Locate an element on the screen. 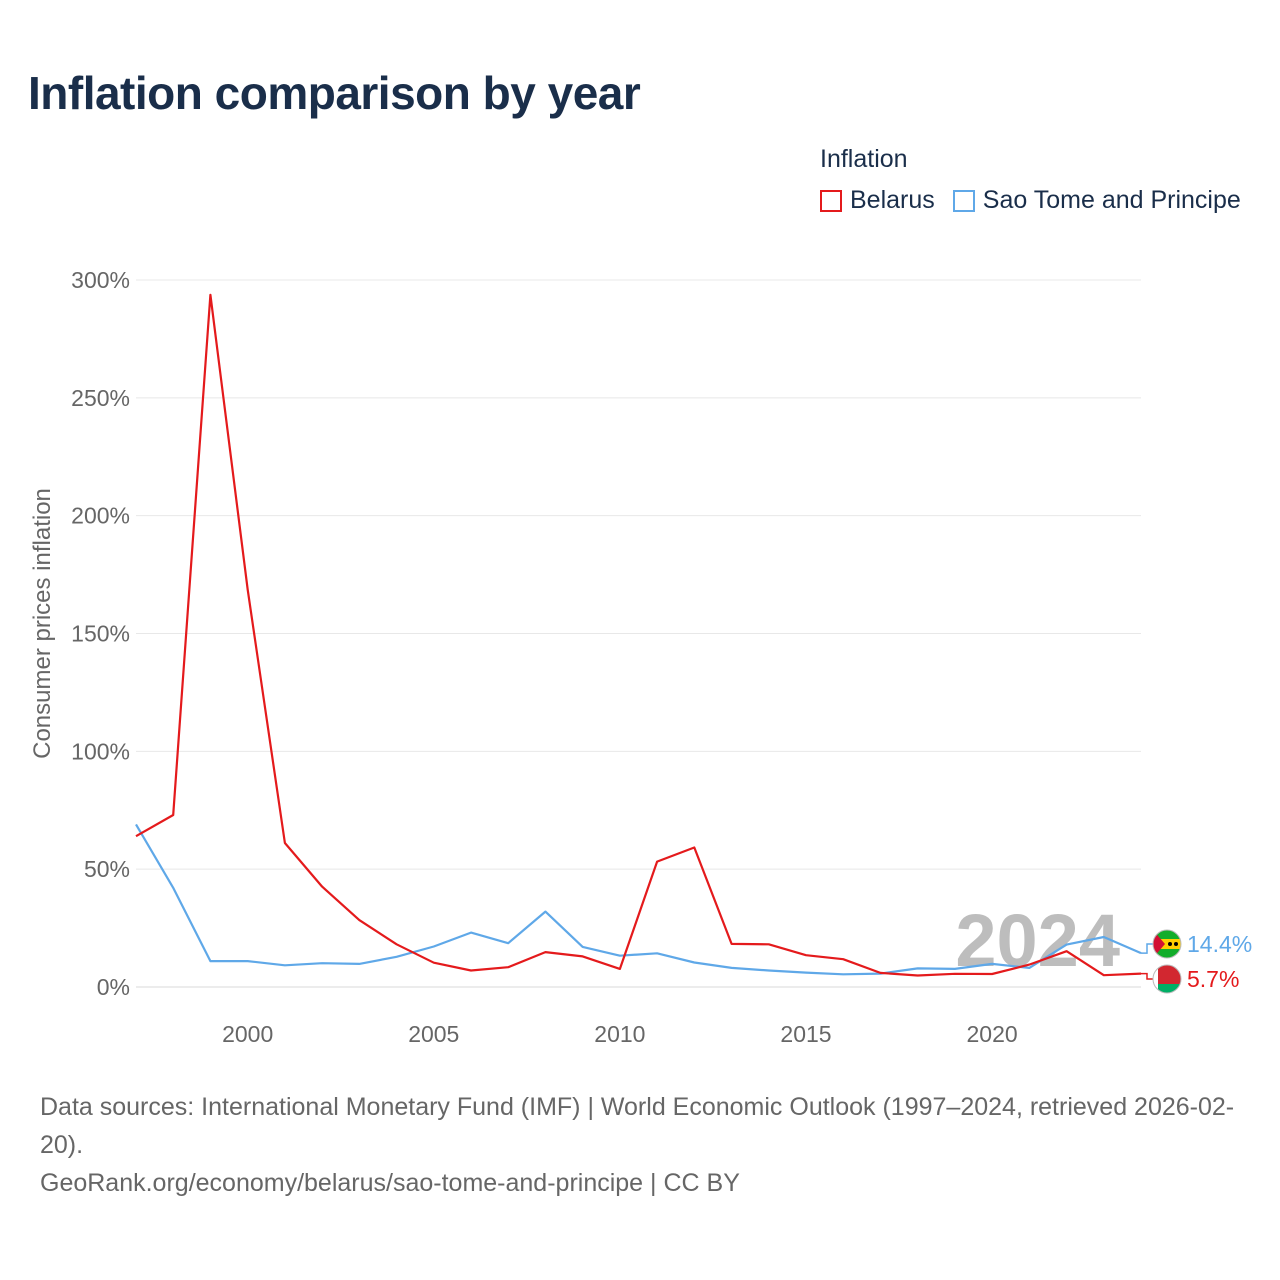  x-tick-label: 2020 is located at coordinates (992, 1034).